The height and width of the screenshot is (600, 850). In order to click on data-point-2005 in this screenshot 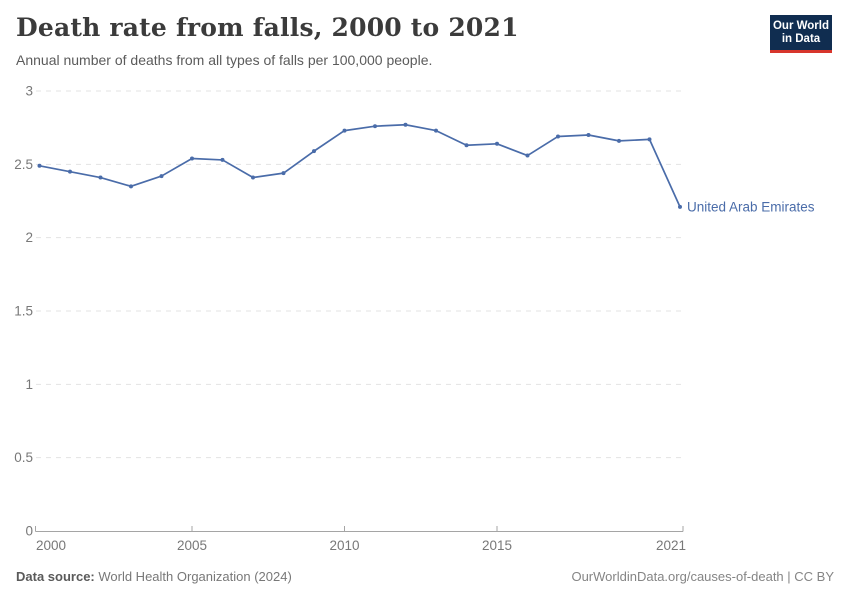, I will do `click(192, 158)`.